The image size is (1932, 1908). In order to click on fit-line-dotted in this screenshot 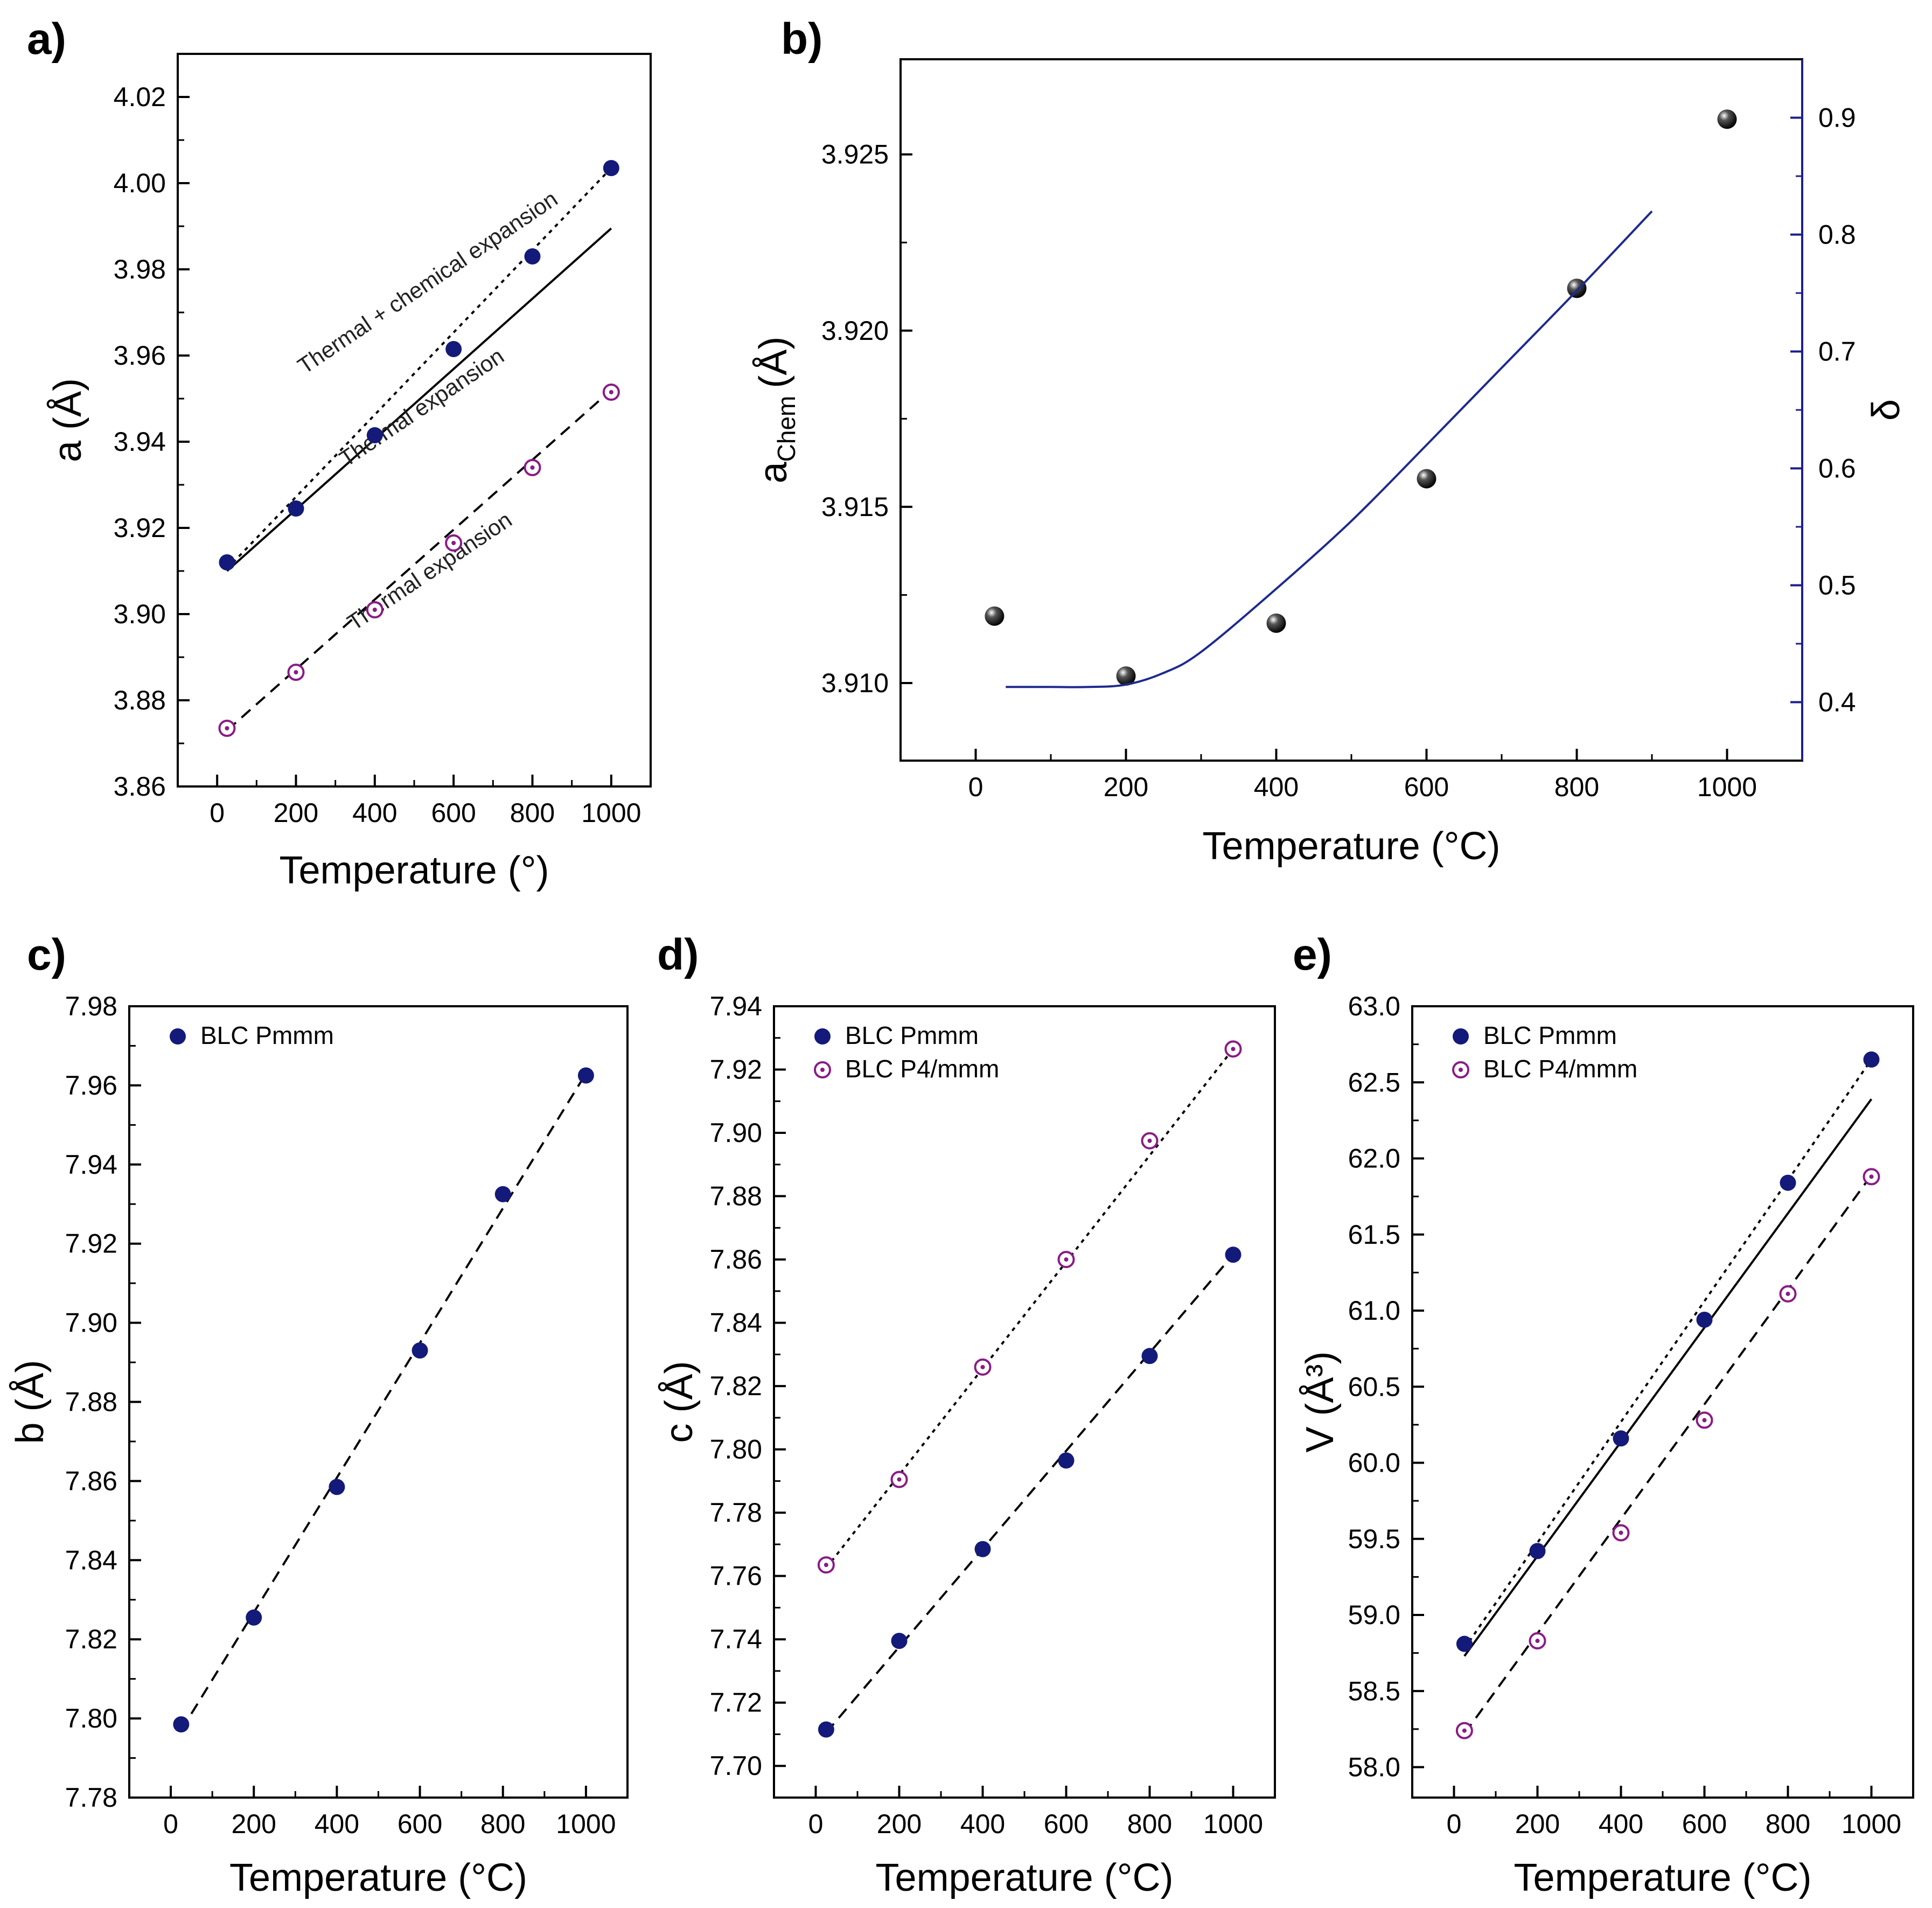, I will do `click(1029, 1308)`.